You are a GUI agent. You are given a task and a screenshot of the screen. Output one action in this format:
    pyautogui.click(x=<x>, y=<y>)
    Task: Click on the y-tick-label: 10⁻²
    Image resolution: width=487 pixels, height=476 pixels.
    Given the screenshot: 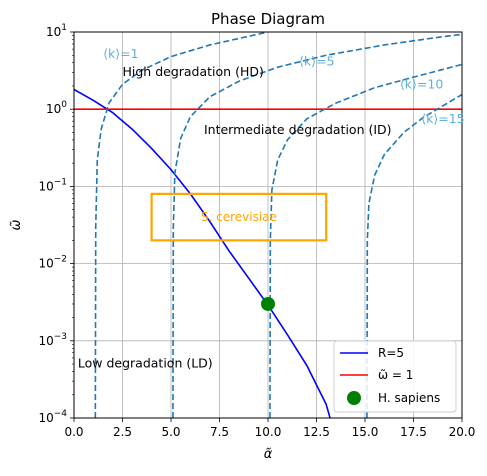 What is the action you would take?
    pyautogui.click(x=52, y=263)
    